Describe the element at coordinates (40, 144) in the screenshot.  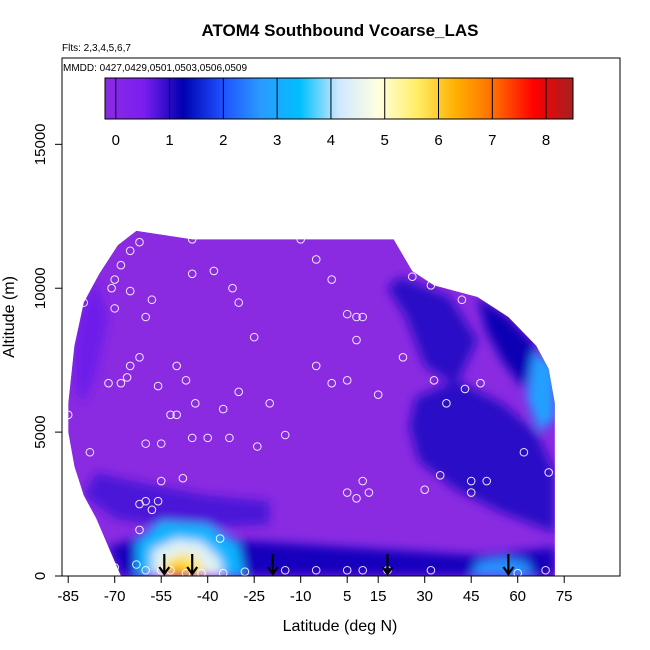
I see `y-tick-label: 15000` at that location.